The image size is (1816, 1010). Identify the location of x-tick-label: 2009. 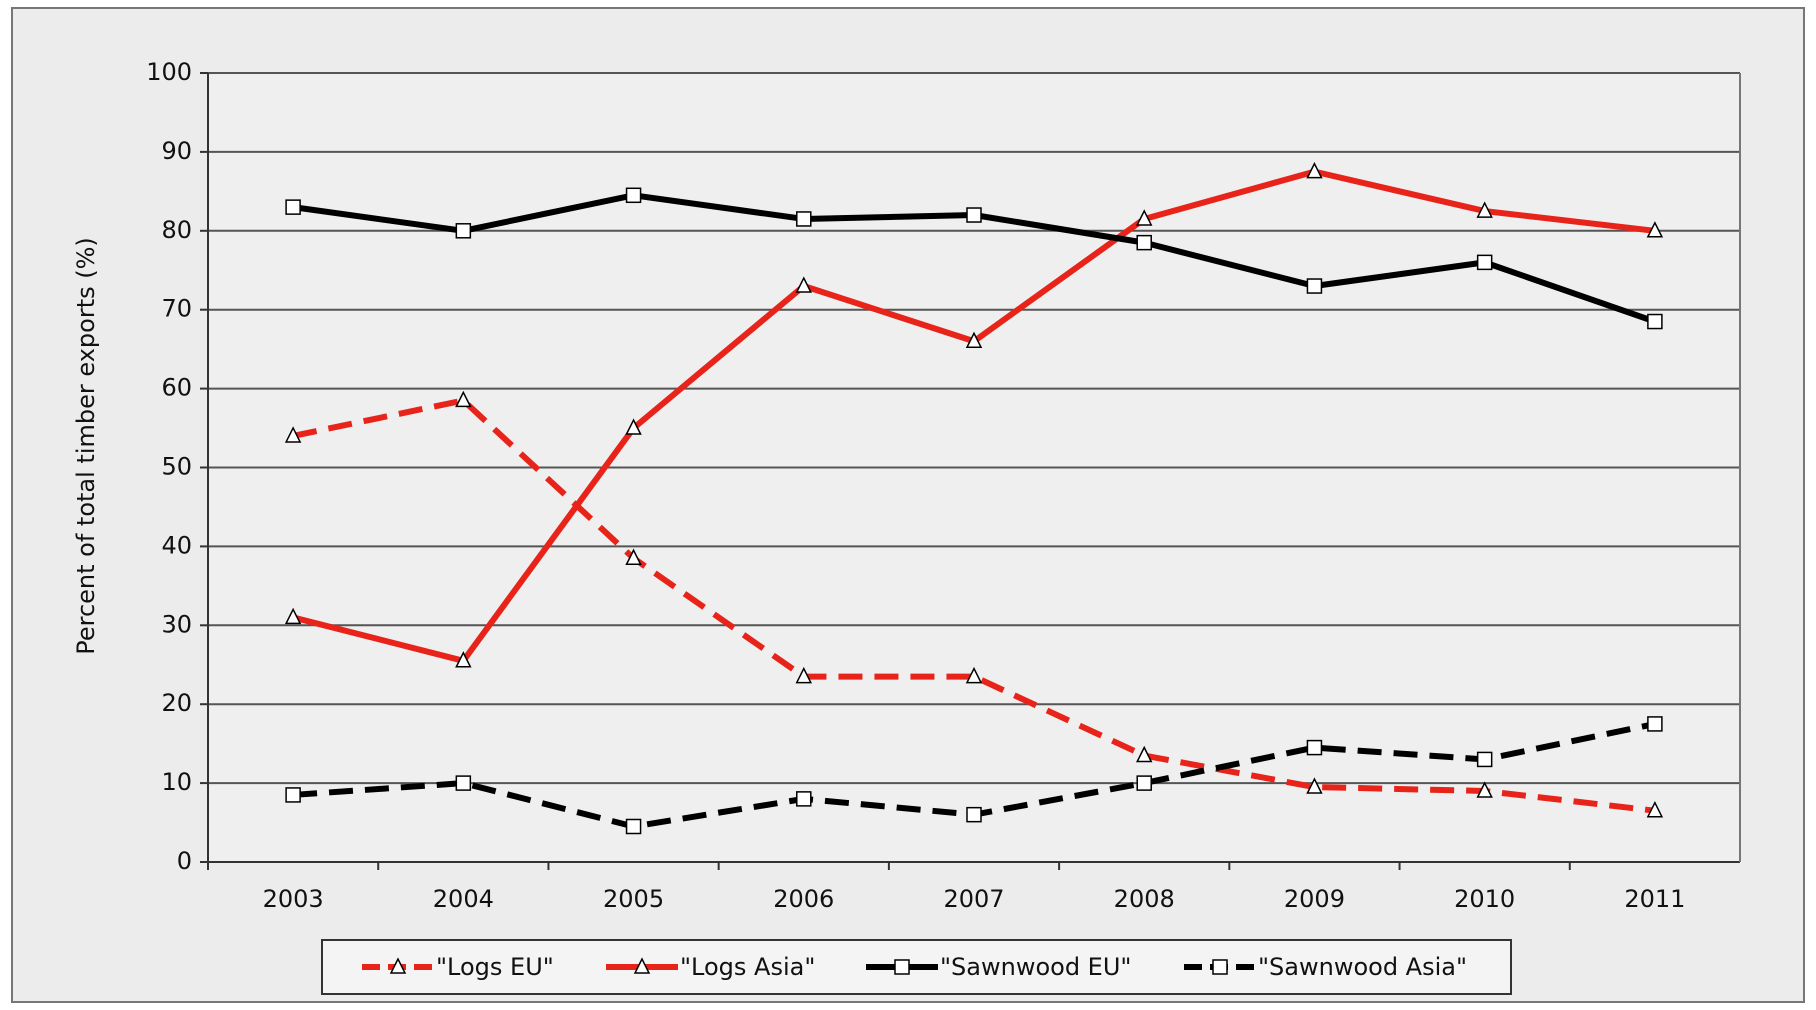
(1314, 899).